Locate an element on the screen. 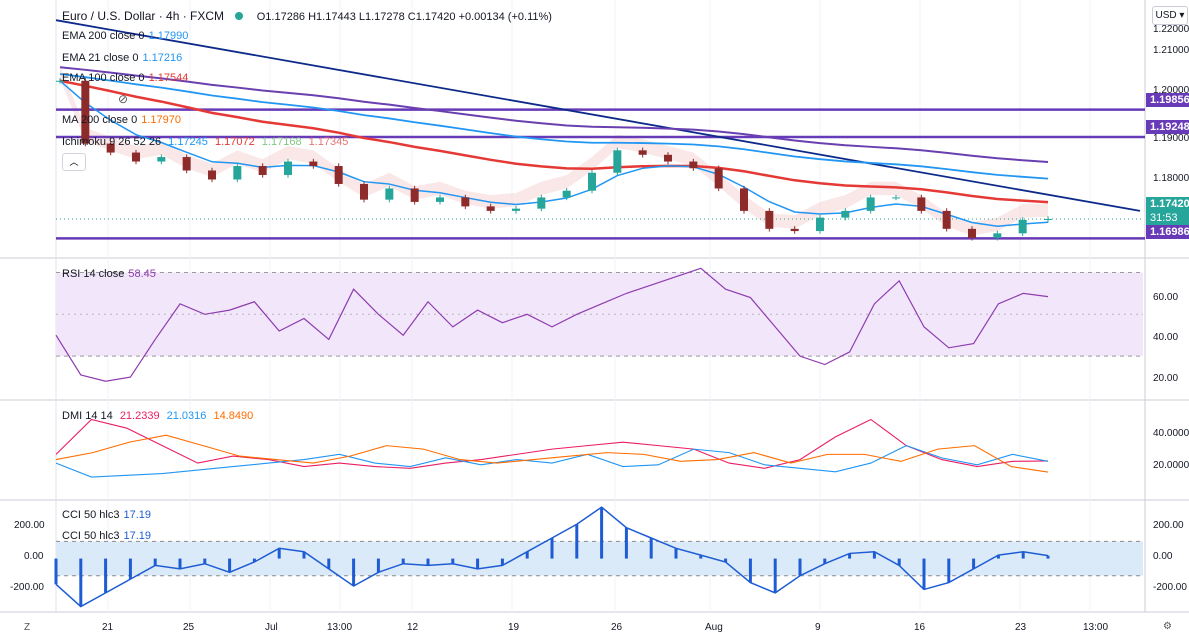  currency-selector: USD ▾ is located at coordinates (1170, 15).